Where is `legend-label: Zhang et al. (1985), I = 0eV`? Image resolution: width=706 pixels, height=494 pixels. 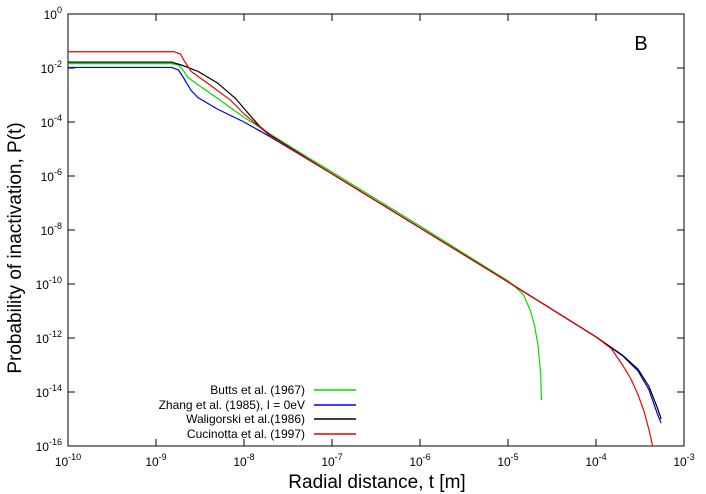
legend-label: Zhang et al. (1985), I = 0eV is located at coordinates (232, 405).